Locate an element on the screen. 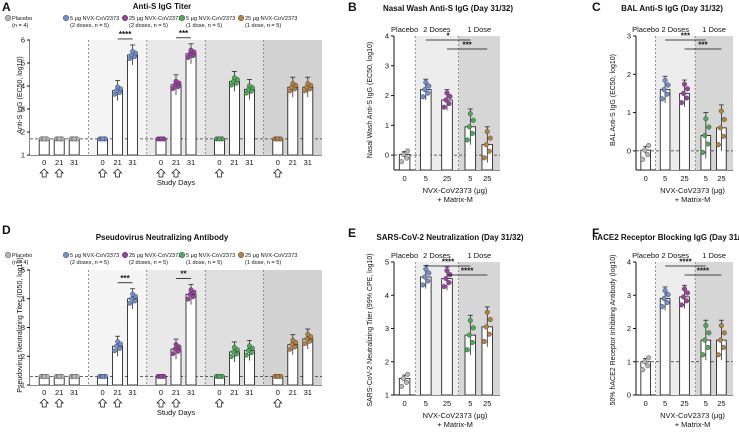 This screenshot has height=448, width=739. group-label: 2 Doses is located at coordinates (437, 29).